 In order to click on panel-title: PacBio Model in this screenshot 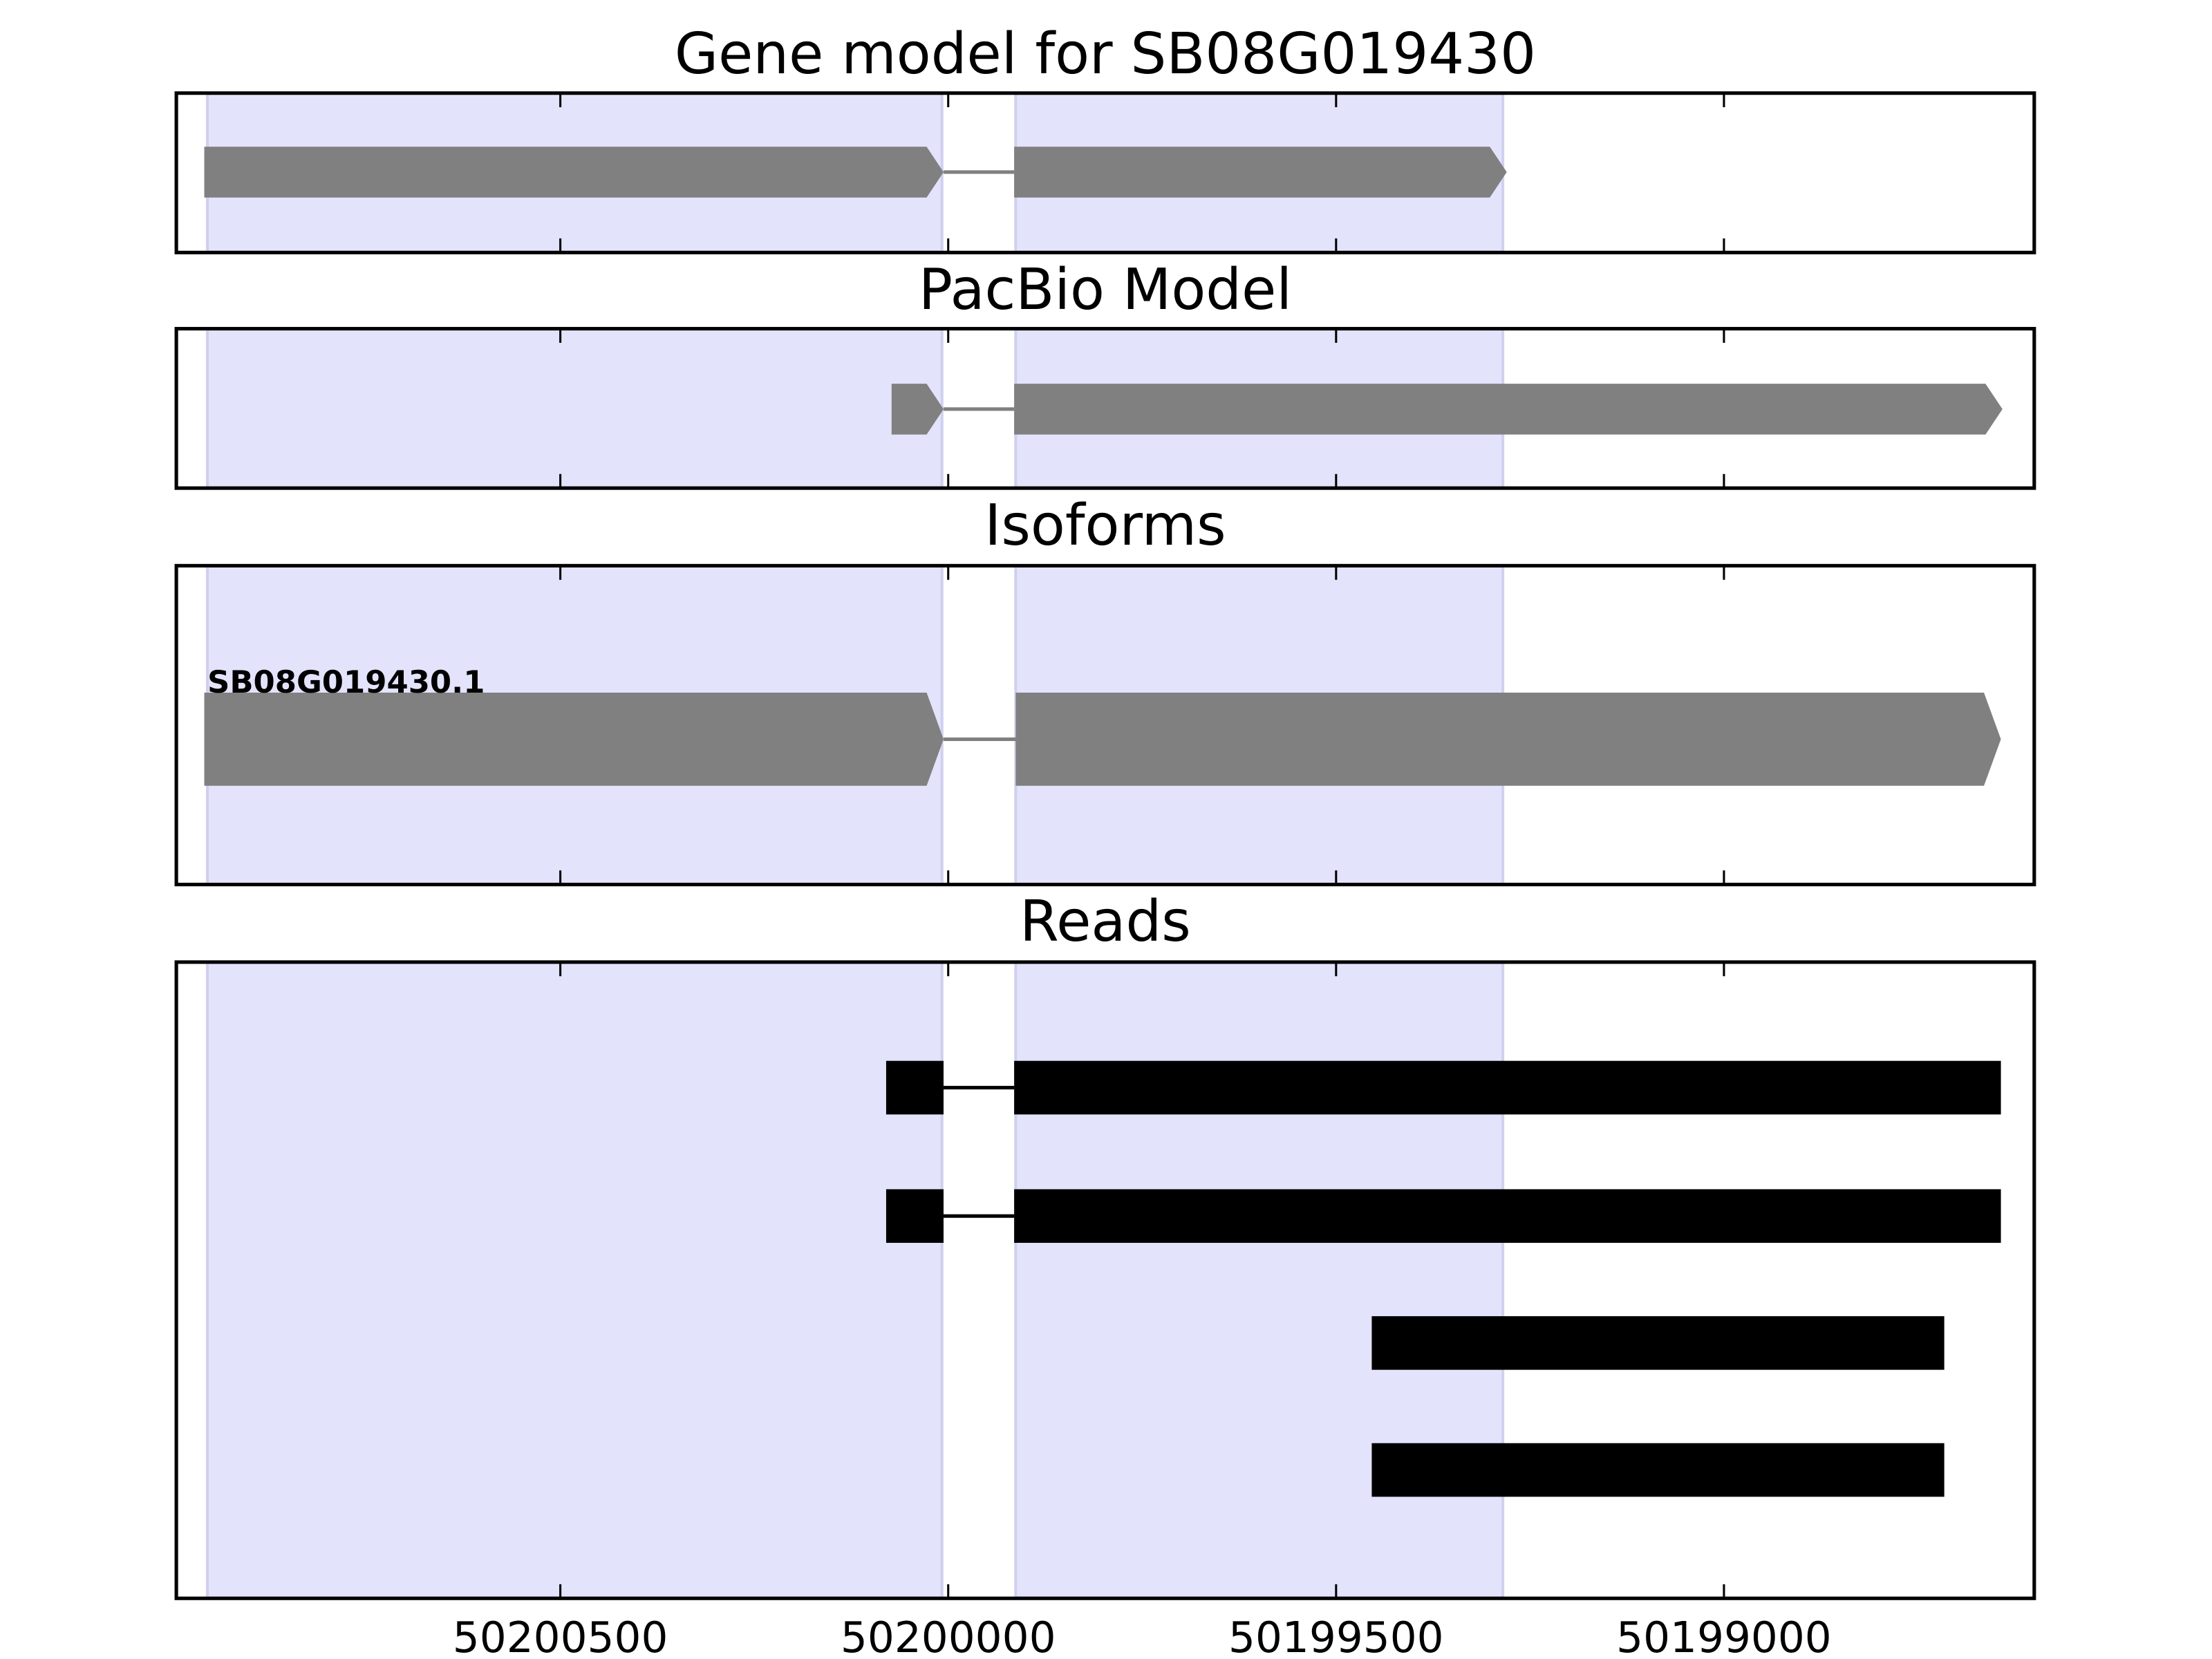, I will do `click(1105, 290)`.